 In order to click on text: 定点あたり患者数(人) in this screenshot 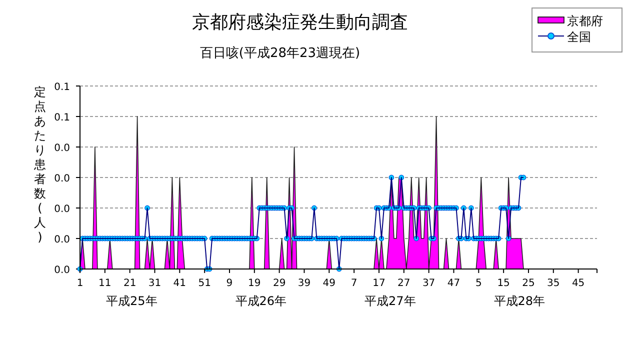, I will do `click(40, 164)`.